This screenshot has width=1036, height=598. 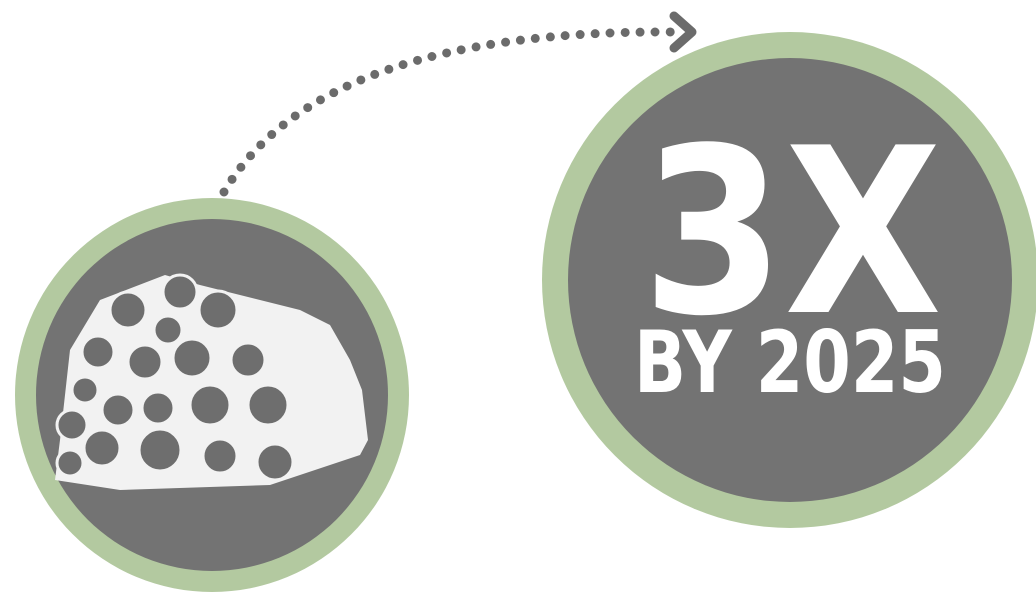 What do you see at coordinates (448, 112) in the screenshot?
I see `dotted-arrow` at bounding box center [448, 112].